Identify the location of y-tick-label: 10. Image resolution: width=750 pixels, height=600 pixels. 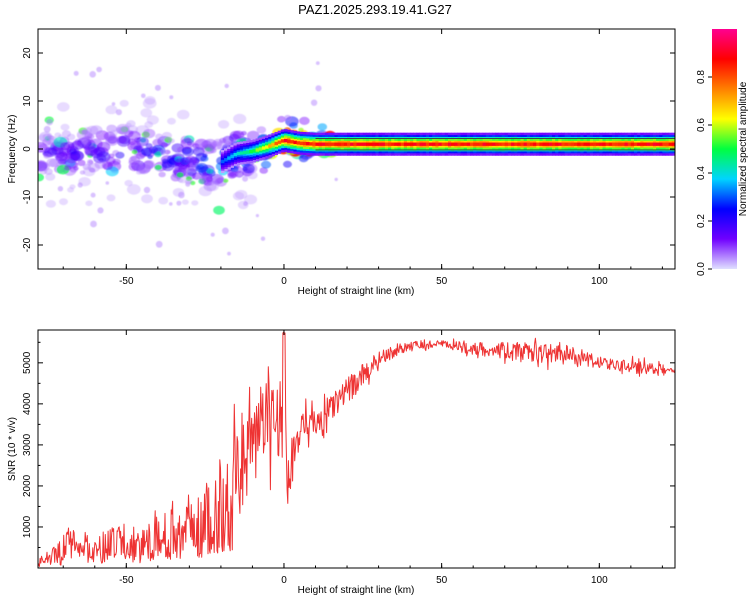
(27, 101).